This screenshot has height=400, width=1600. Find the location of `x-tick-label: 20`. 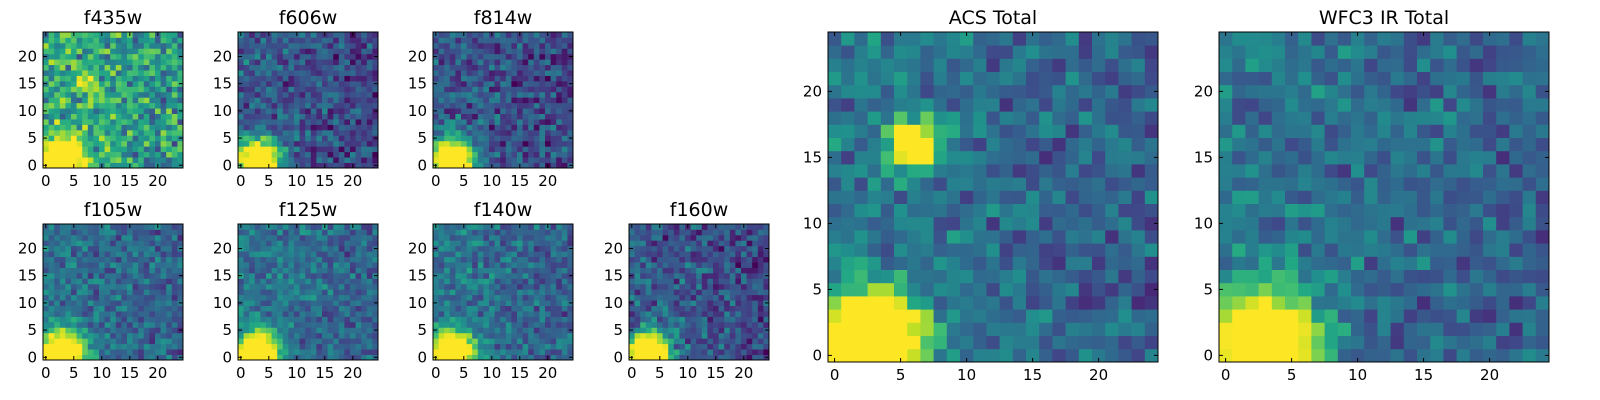

x-tick-label: 20 is located at coordinates (157, 181).